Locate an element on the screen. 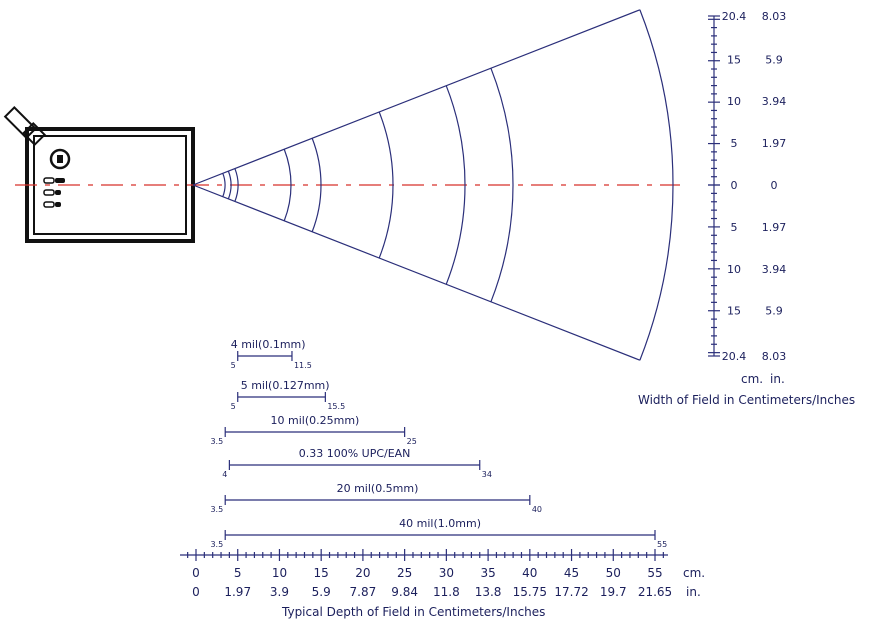 The width and height of the screenshot is (870, 622). depth-range-row: 4 mil(0.1mm) 5 11.5 is located at coordinates (271, 354).